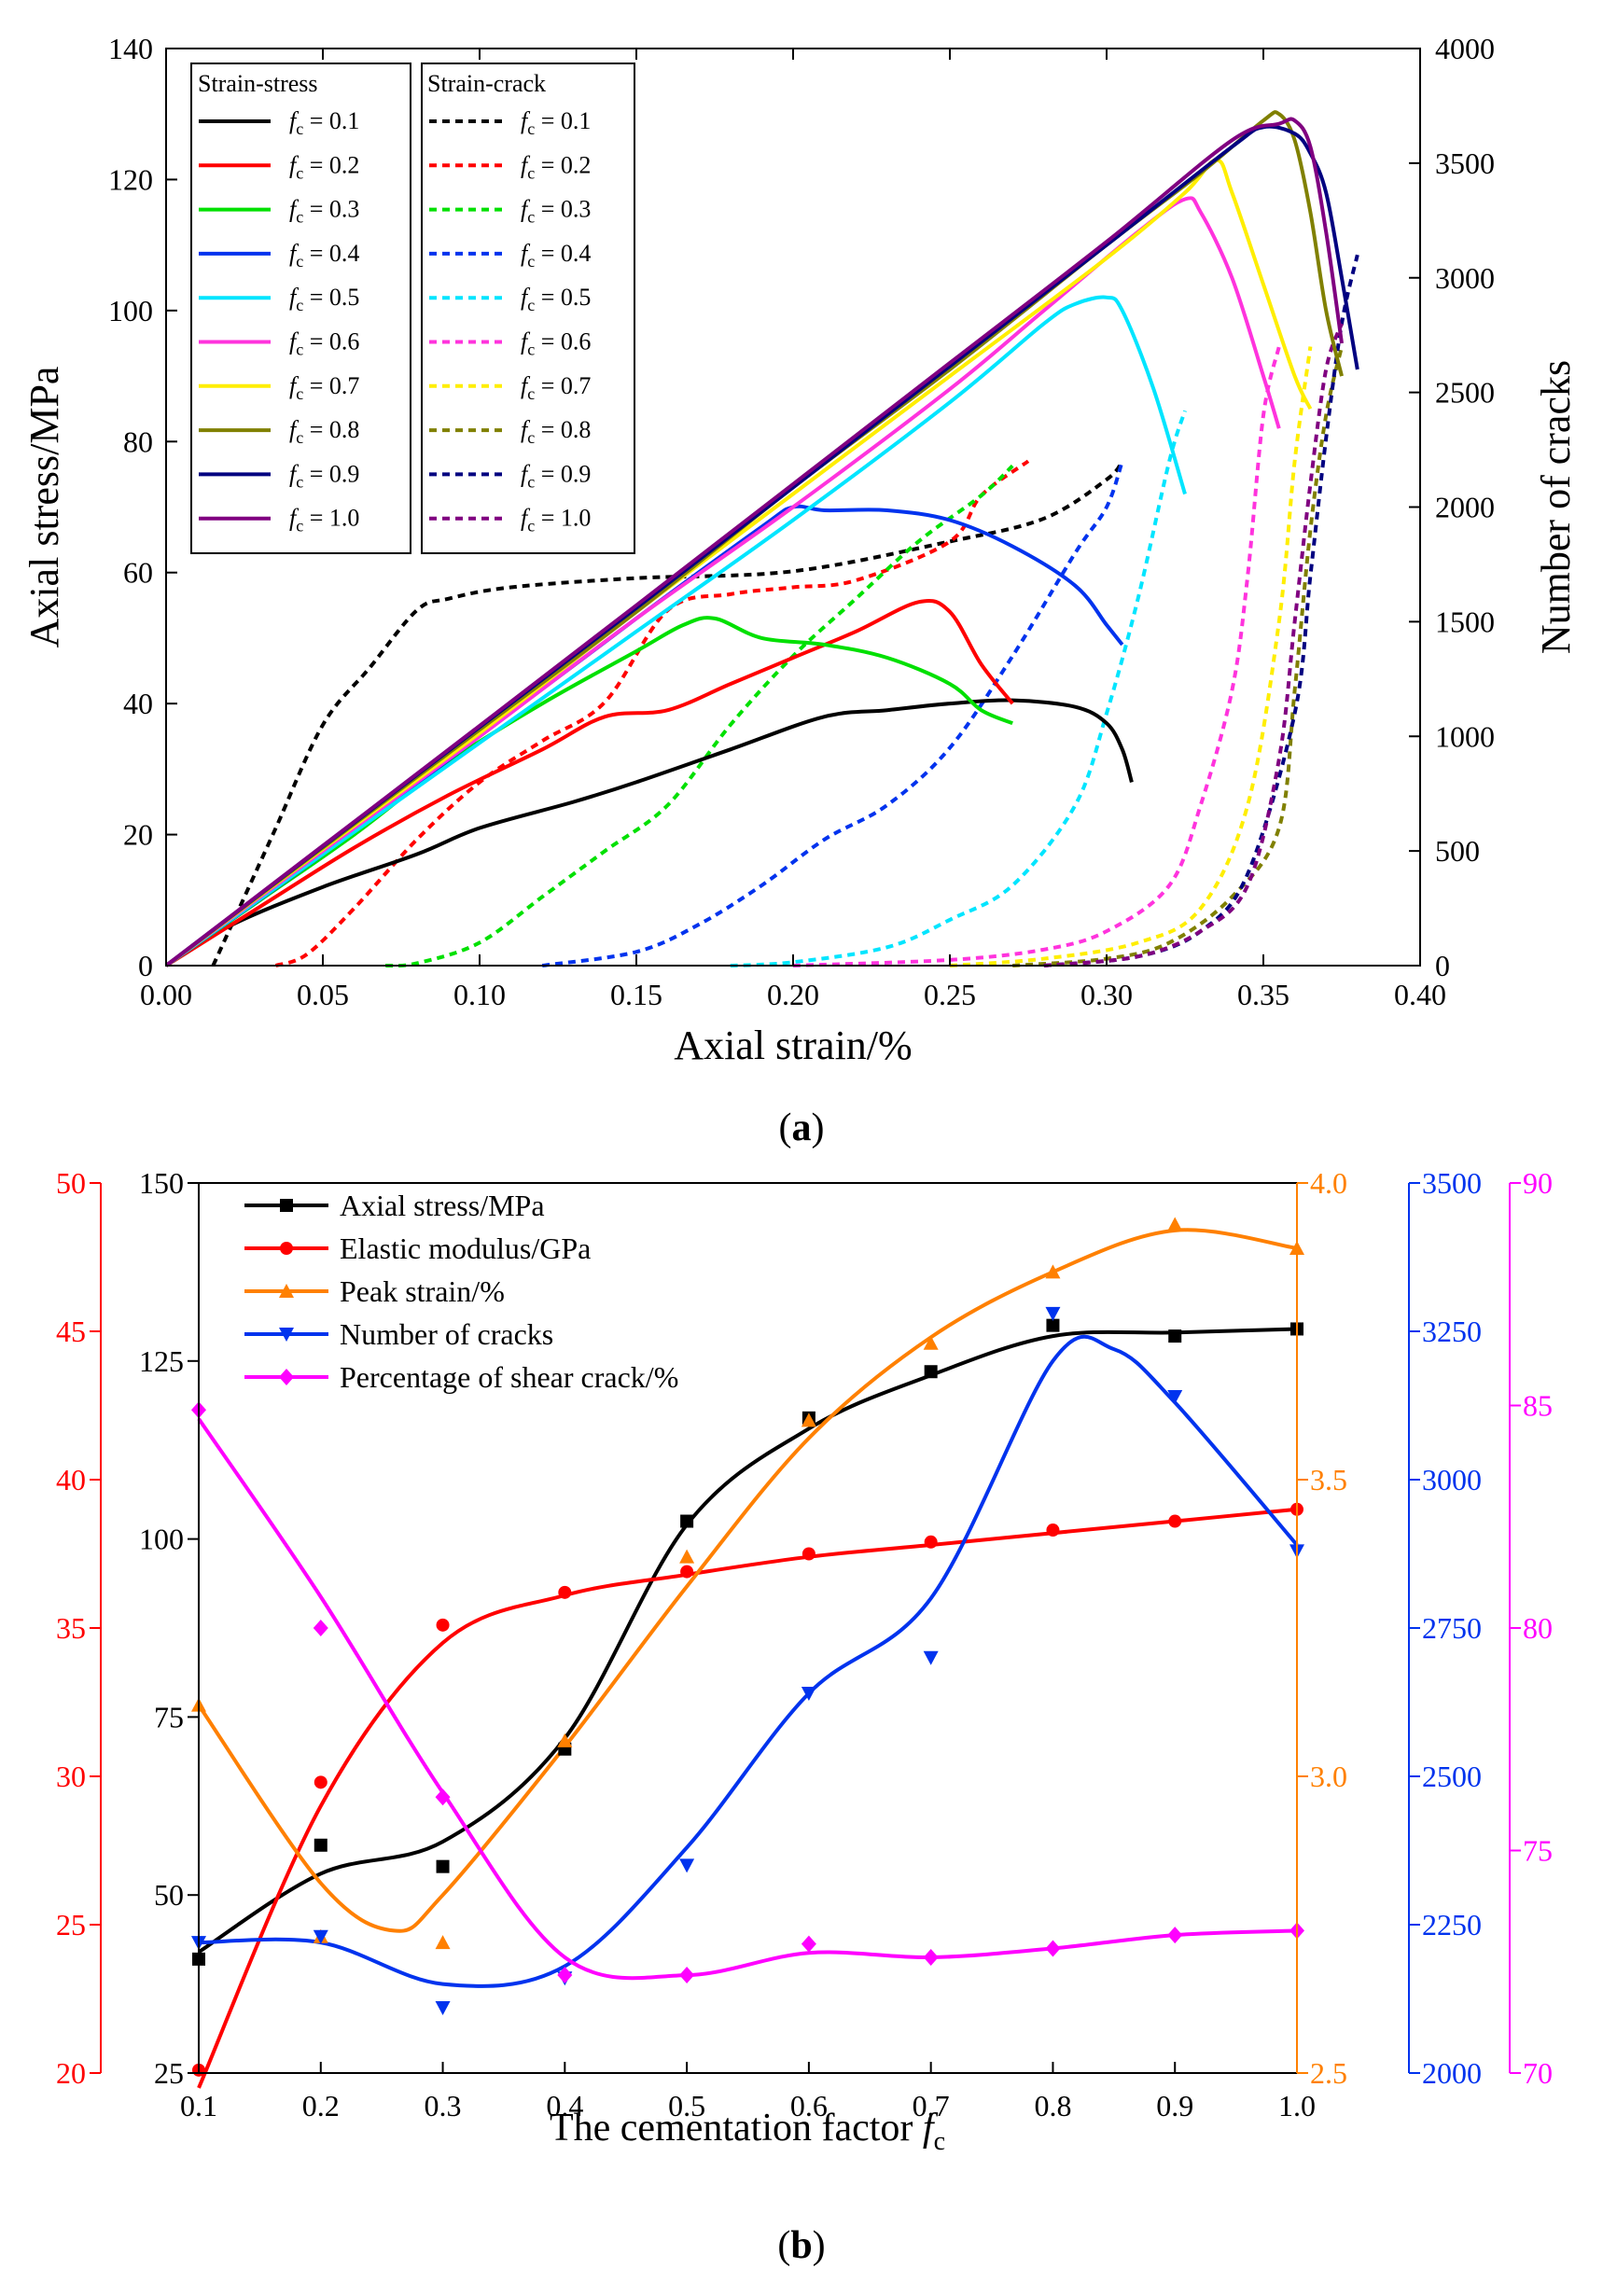 Image resolution: width=1603 pixels, height=2296 pixels. I want to click on x-axis-label-b: The cementation factor fc, so click(747, 2131).